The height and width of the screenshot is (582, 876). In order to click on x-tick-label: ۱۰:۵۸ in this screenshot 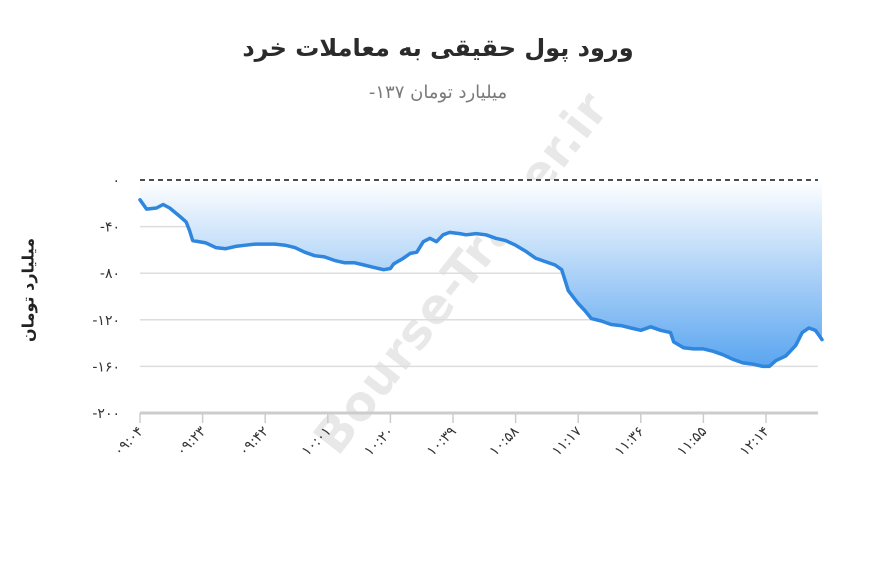, I will do `click(505, 441)`.